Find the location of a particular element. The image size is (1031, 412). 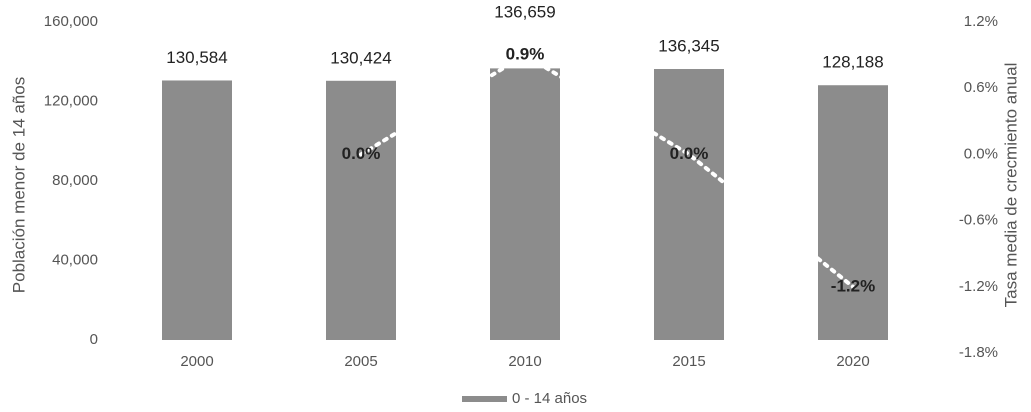

x-tick-label: 2020 is located at coordinates (852, 361).